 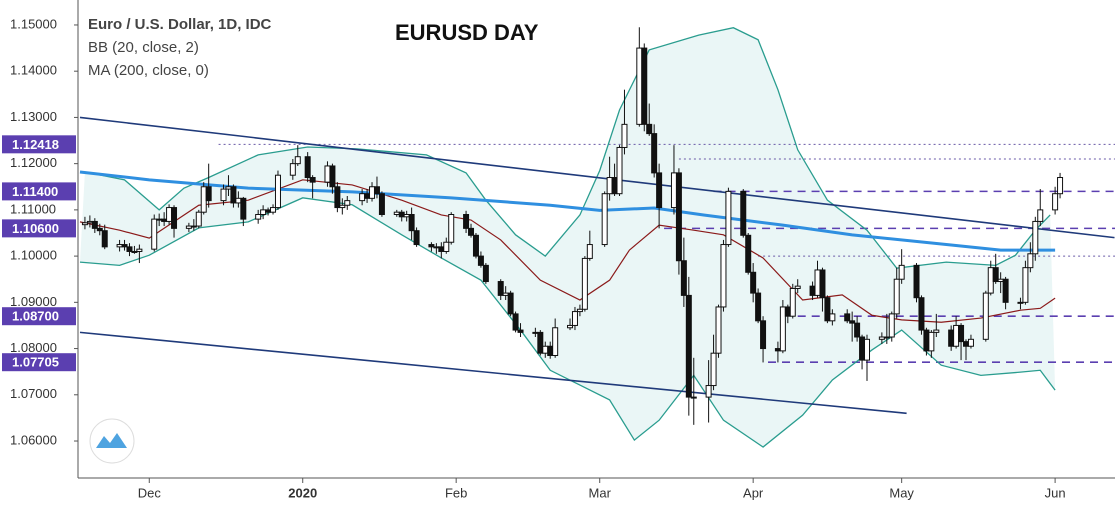 What do you see at coordinates (35, 362) in the screenshot?
I see `level-label: 1.07705` at bounding box center [35, 362].